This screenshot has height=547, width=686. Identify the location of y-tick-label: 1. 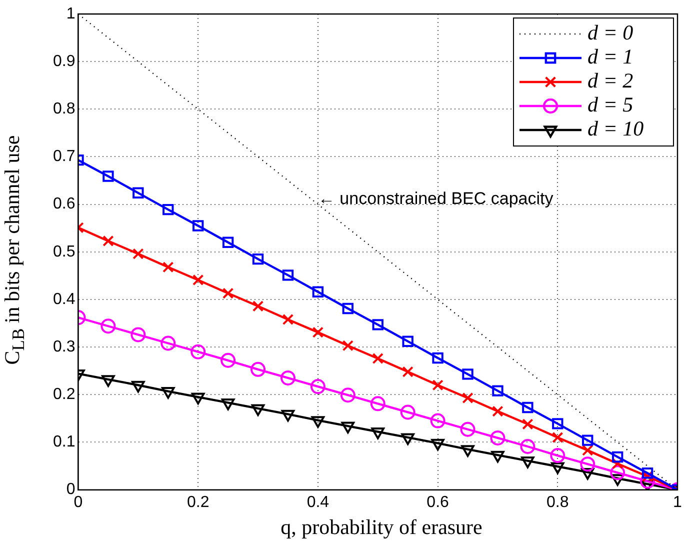
(71, 13).